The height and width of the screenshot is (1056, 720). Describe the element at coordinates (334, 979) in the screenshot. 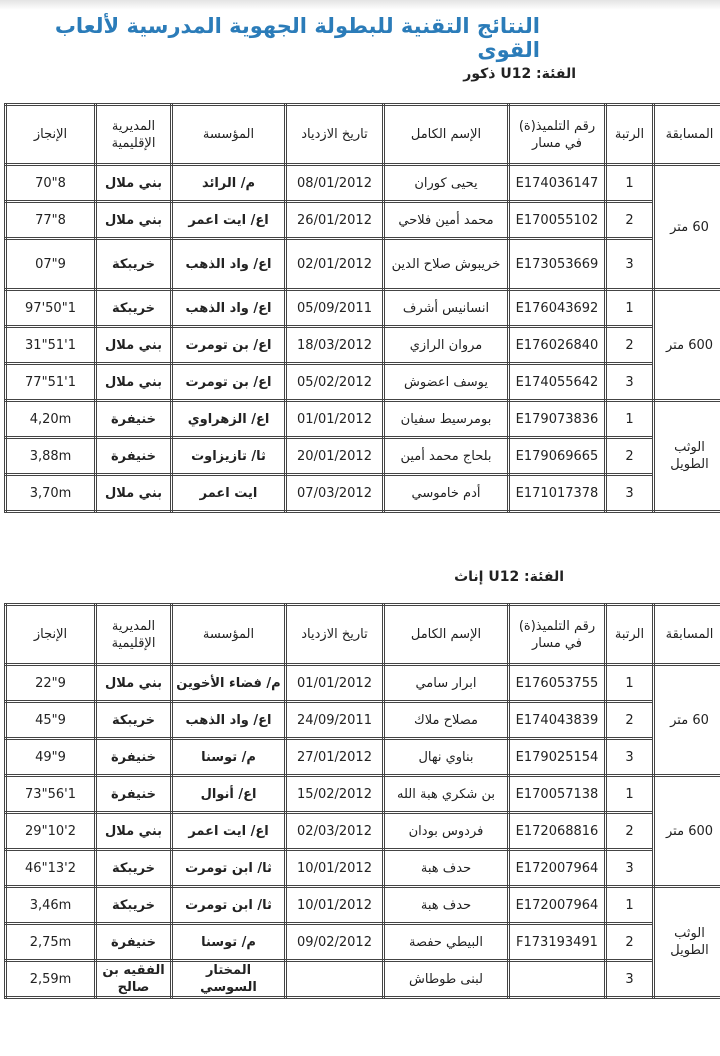

I see `cell-birth-date` at that location.